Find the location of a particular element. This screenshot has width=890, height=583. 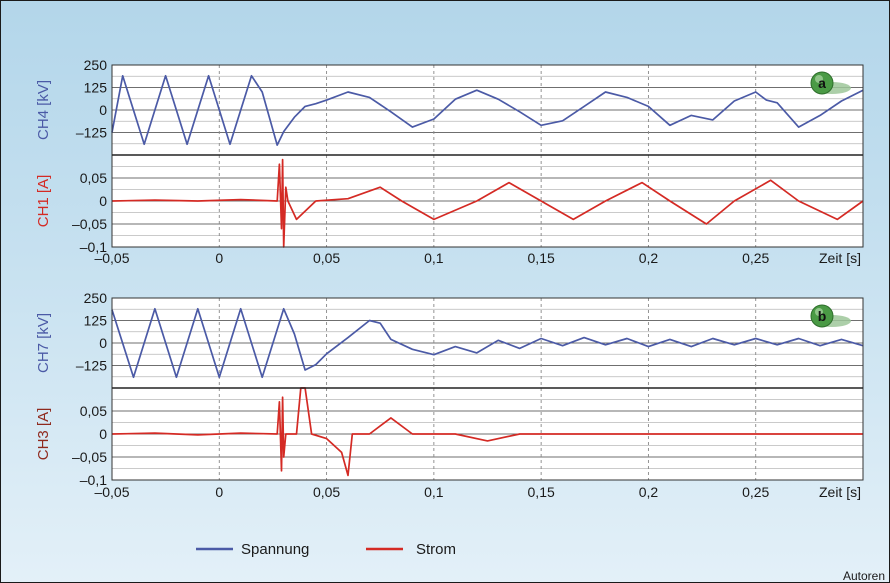

panel-b-current-ytick-label: 0,05 is located at coordinates (93, 411).